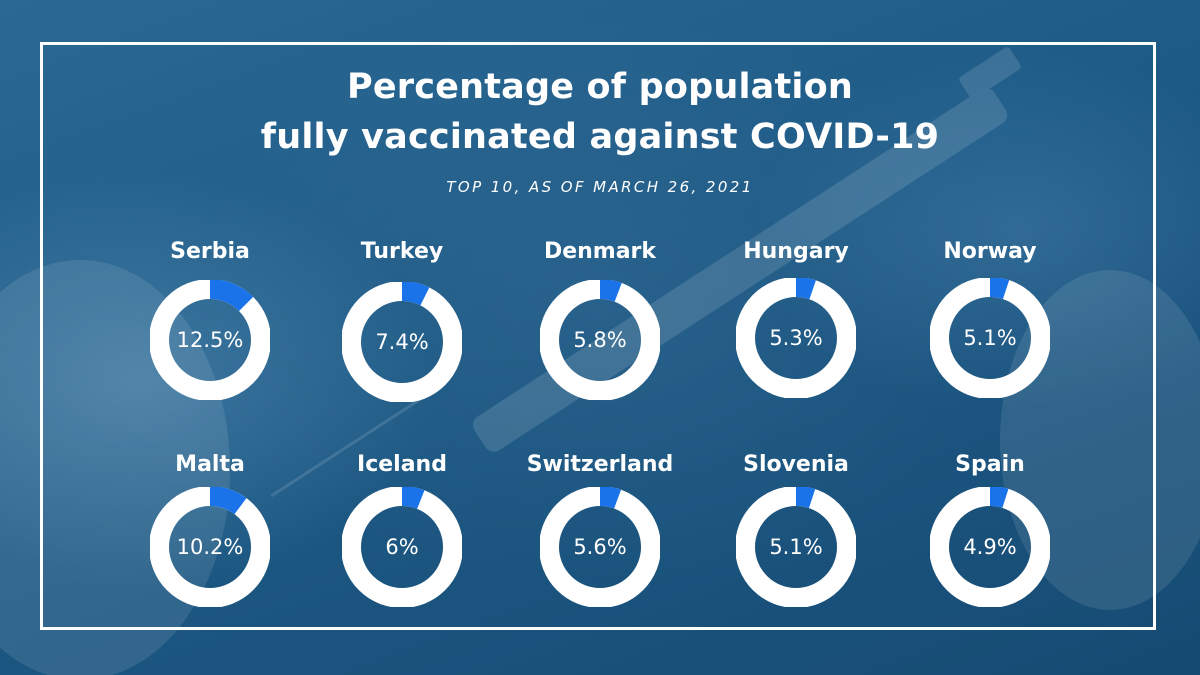 The height and width of the screenshot is (675, 1200). Describe the element at coordinates (599, 87) in the screenshot. I see `title-line-1: Percentage of population` at that location.